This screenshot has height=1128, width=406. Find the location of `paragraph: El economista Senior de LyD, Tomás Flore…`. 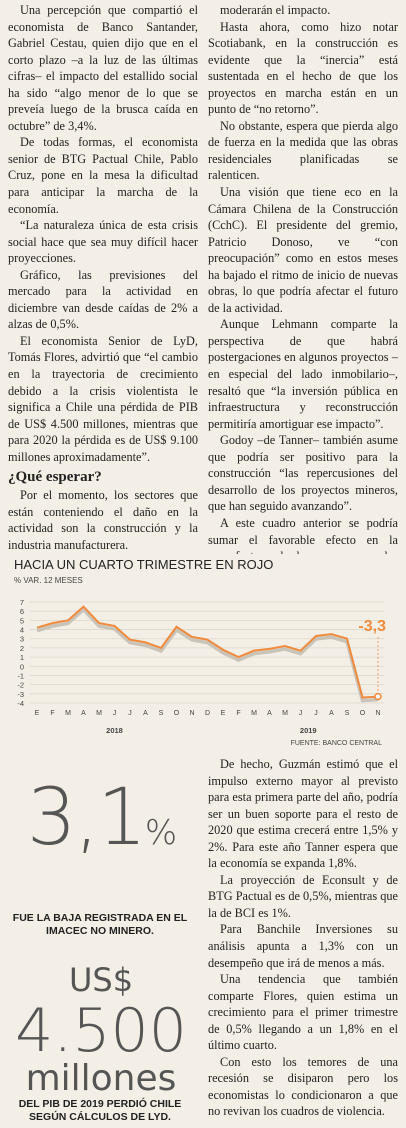

paragraph: El economista Senior de LyD, Tomás Flore… is located at coordinates (103, 398).